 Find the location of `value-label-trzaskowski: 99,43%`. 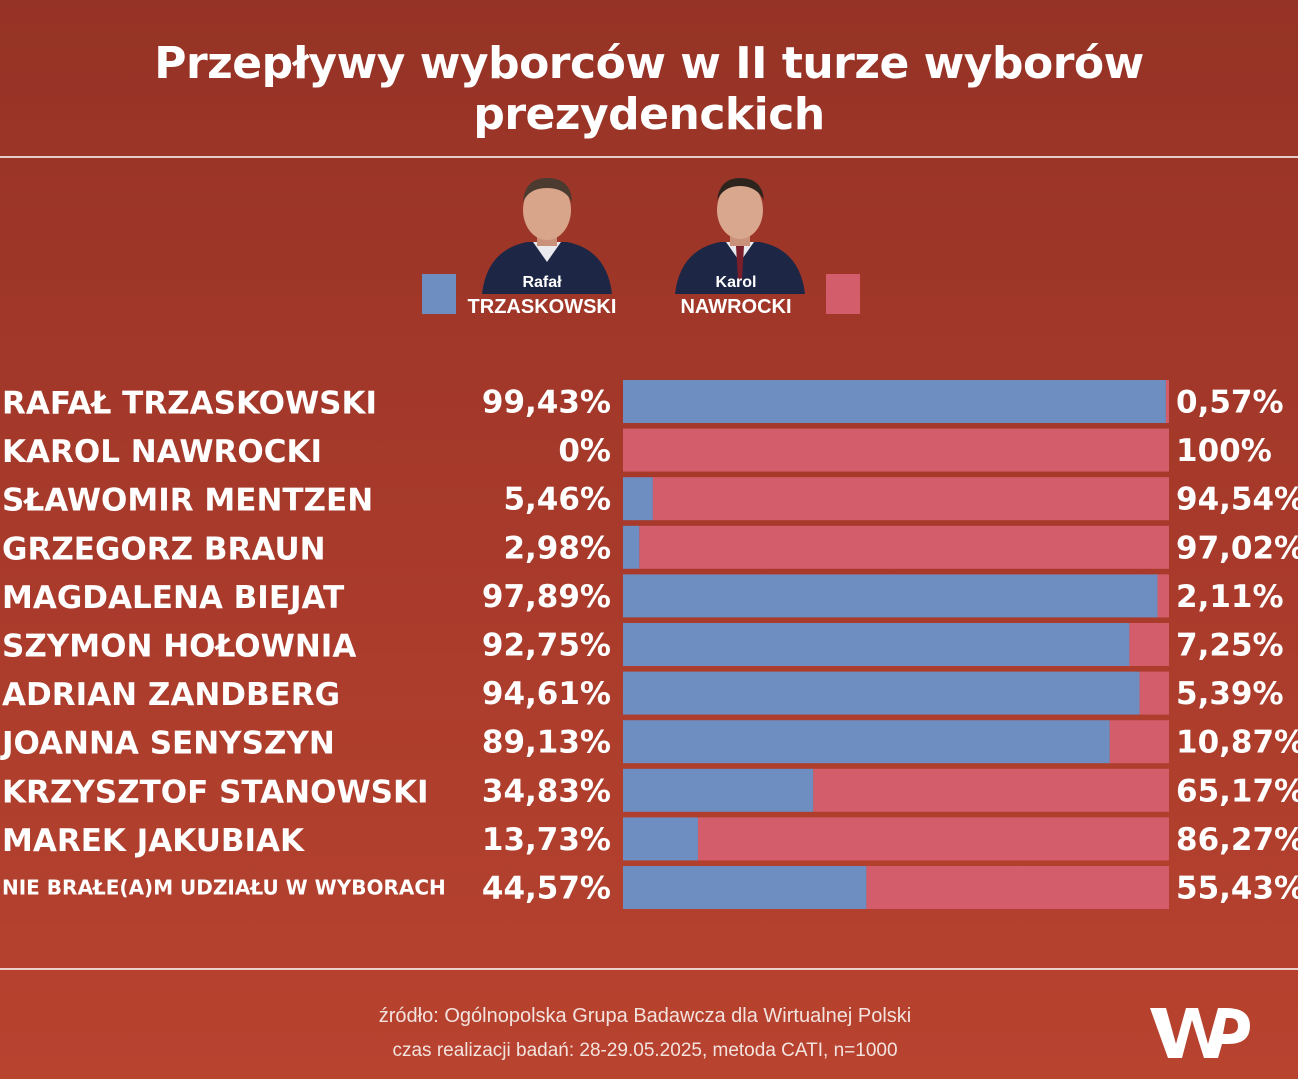

value-label-trzaskowski: 99,43% is located at coordinates (546, 403).